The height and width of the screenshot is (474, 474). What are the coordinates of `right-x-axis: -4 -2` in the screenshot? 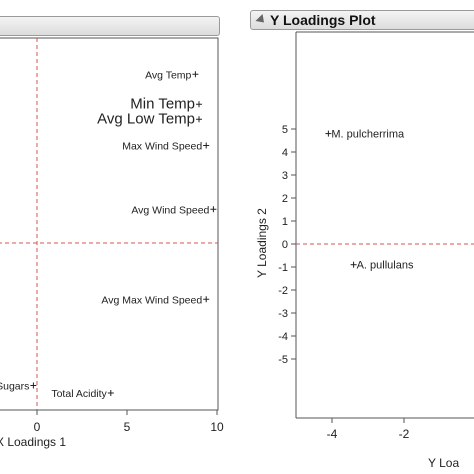 It's located at (368, 429).